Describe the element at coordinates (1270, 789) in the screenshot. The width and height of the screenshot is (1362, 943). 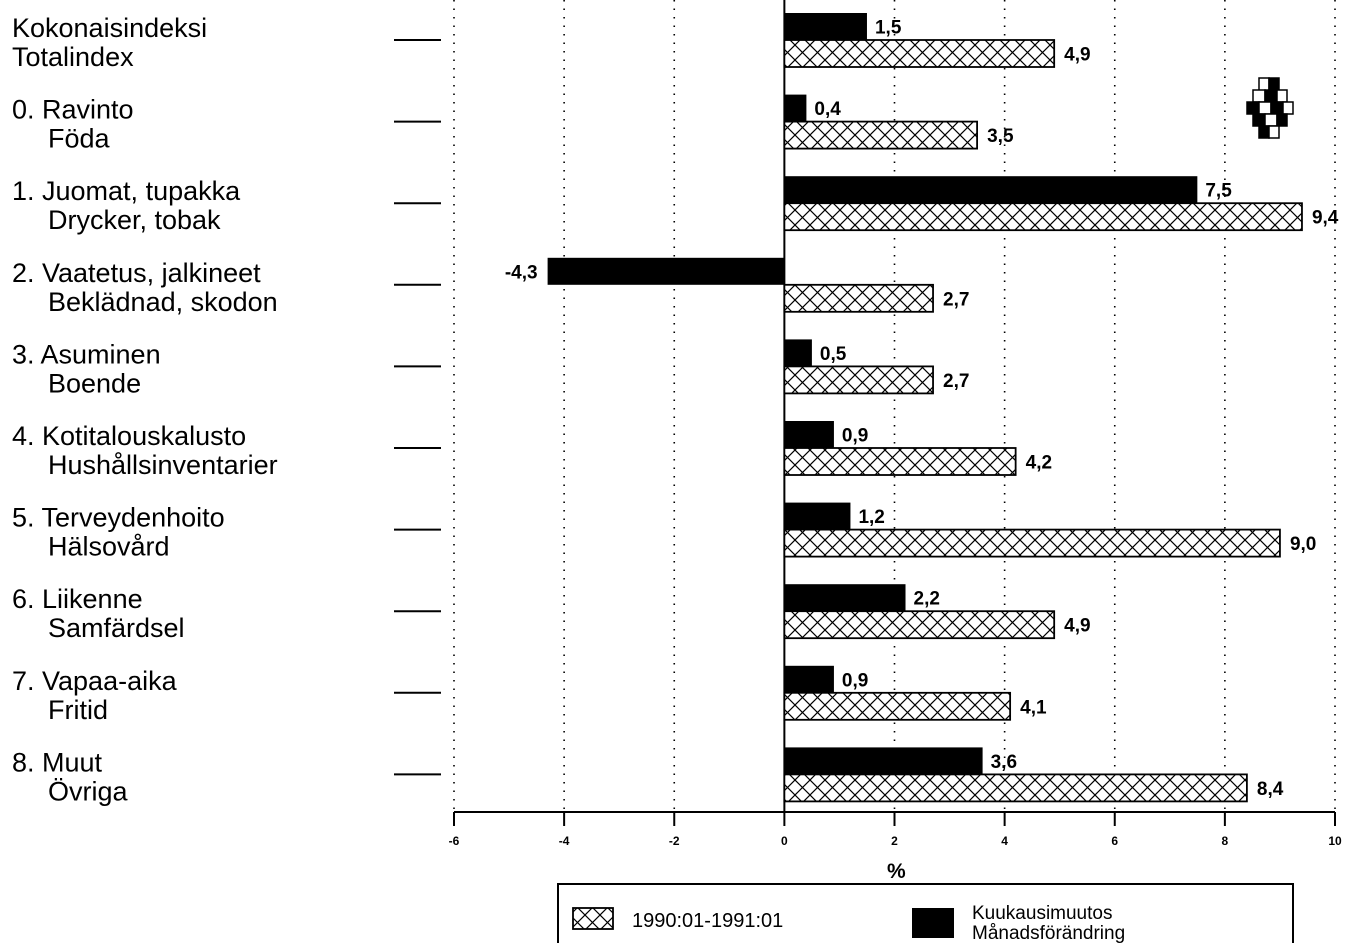
I see `data-label-annual-change: 8,4` at that location.